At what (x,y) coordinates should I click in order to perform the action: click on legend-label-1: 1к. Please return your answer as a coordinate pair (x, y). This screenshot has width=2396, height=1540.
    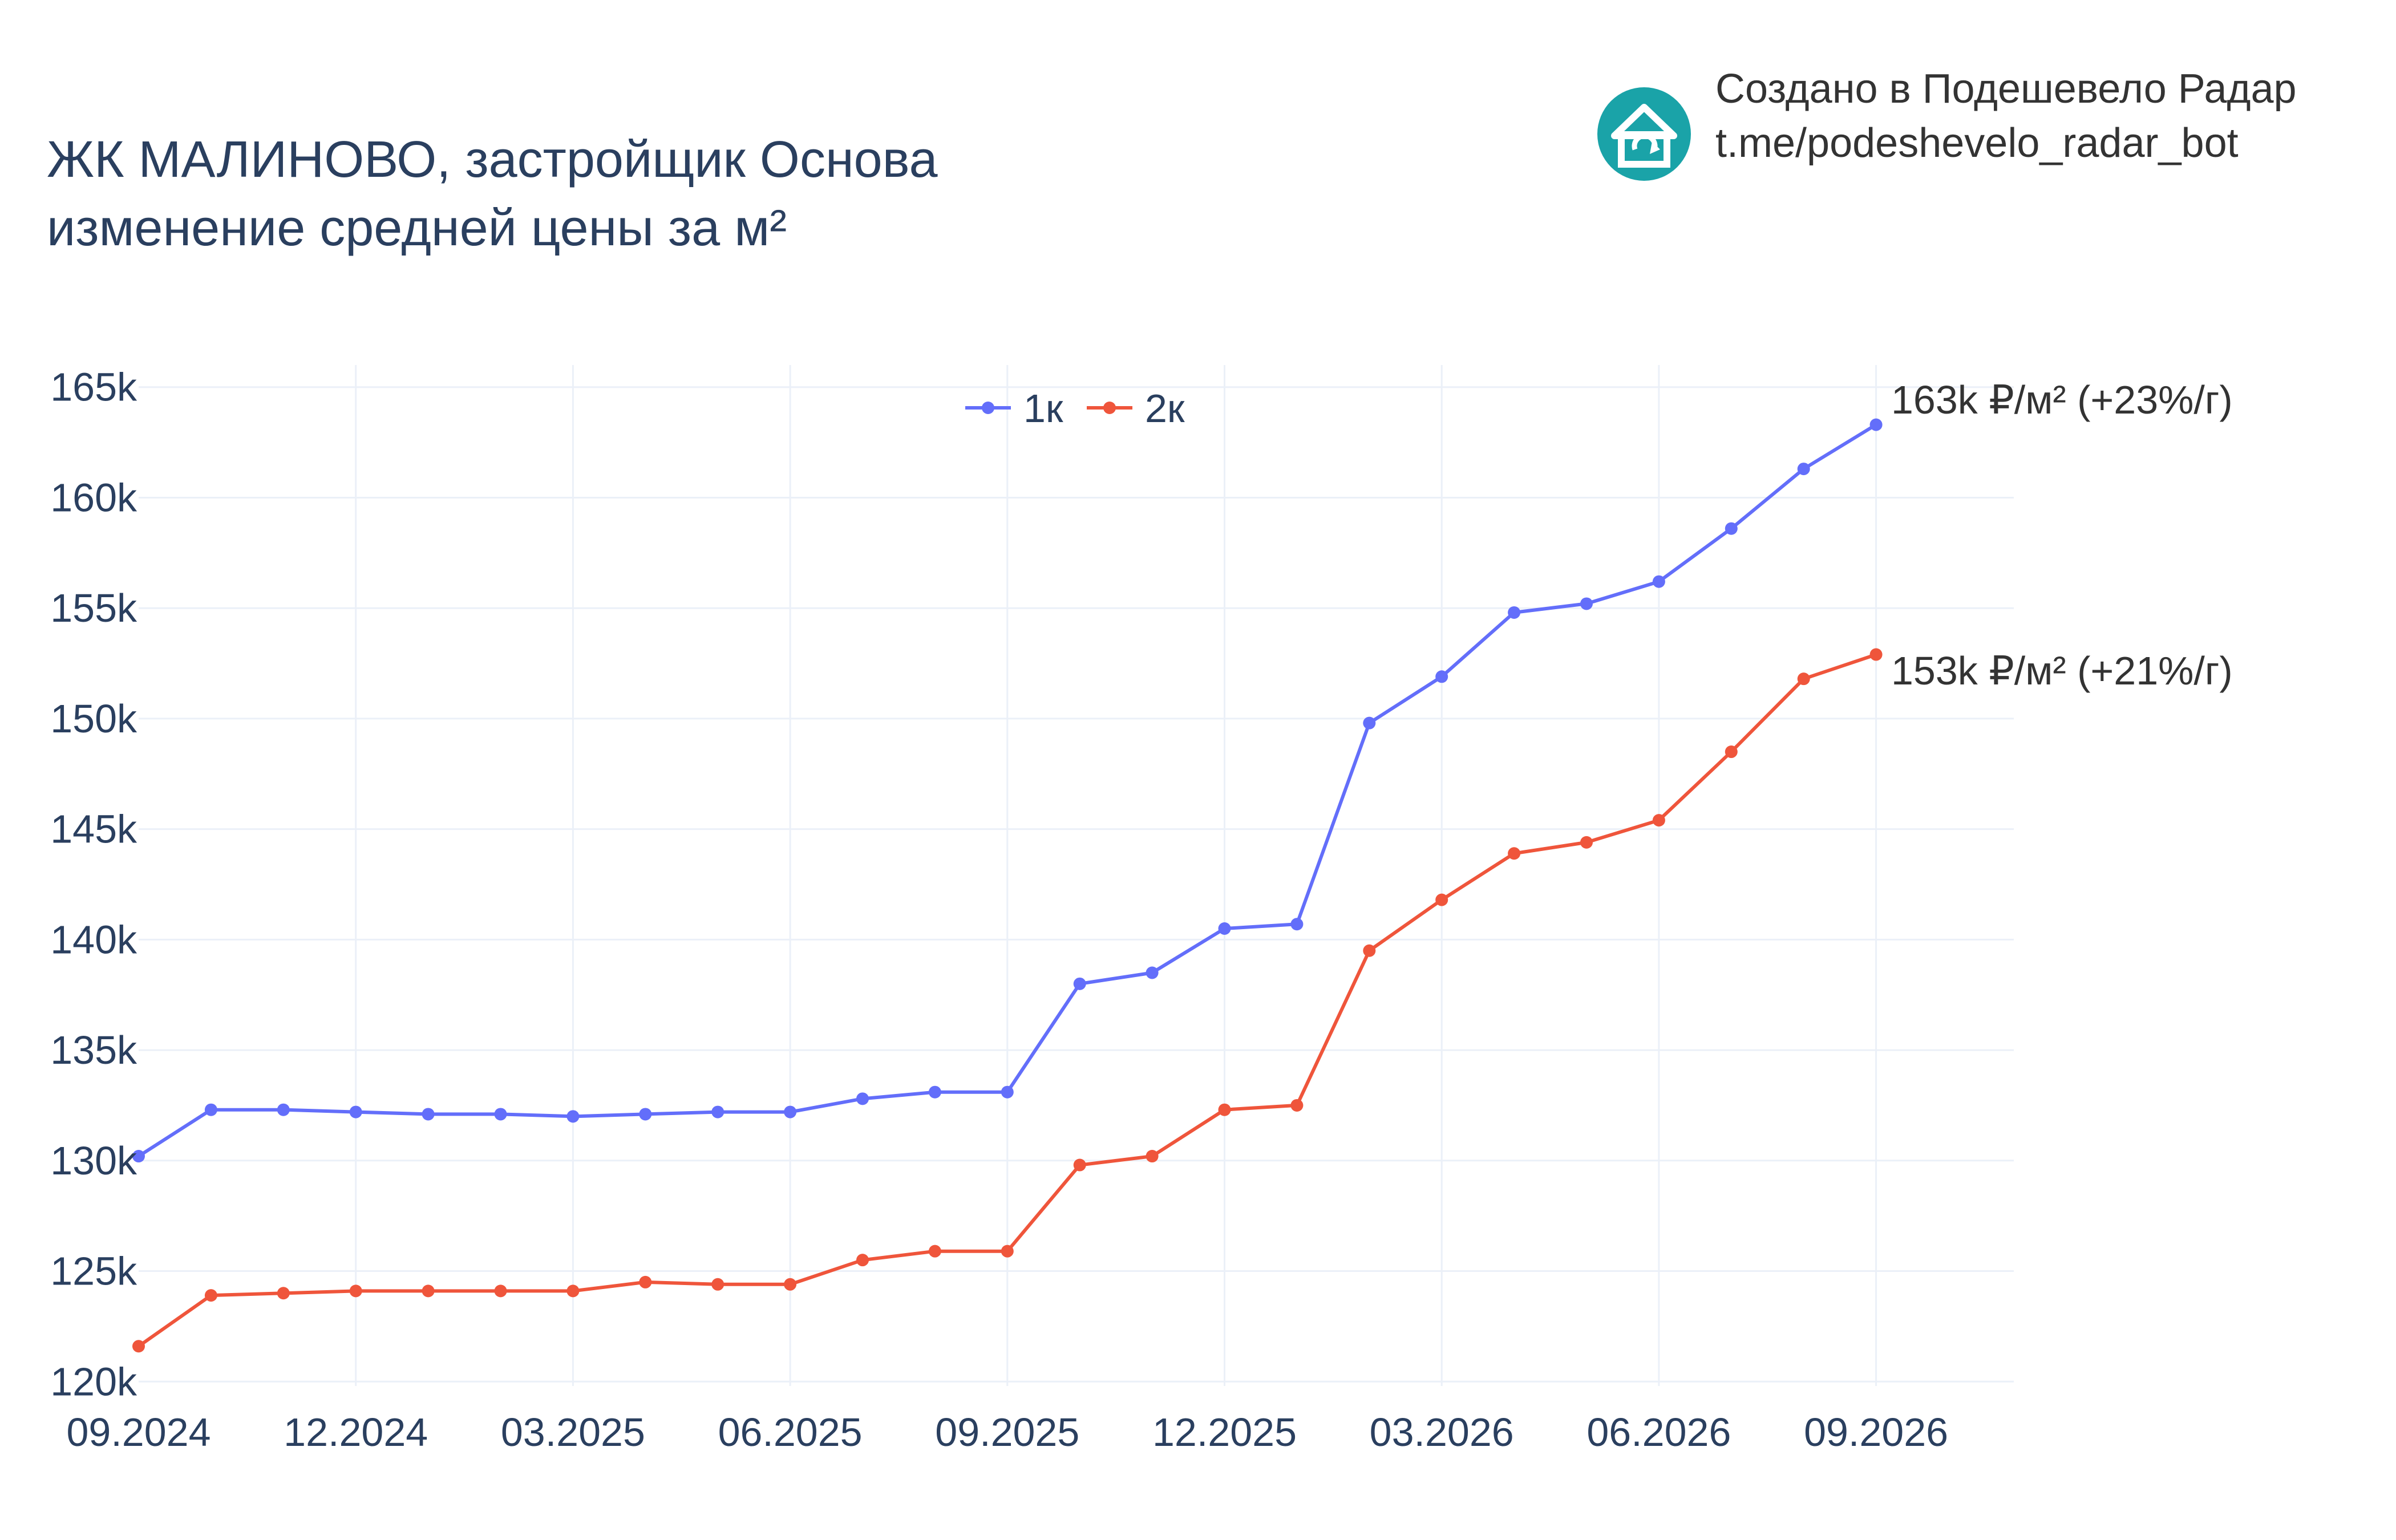
    Looking at the image, I should click on (1043, 409).